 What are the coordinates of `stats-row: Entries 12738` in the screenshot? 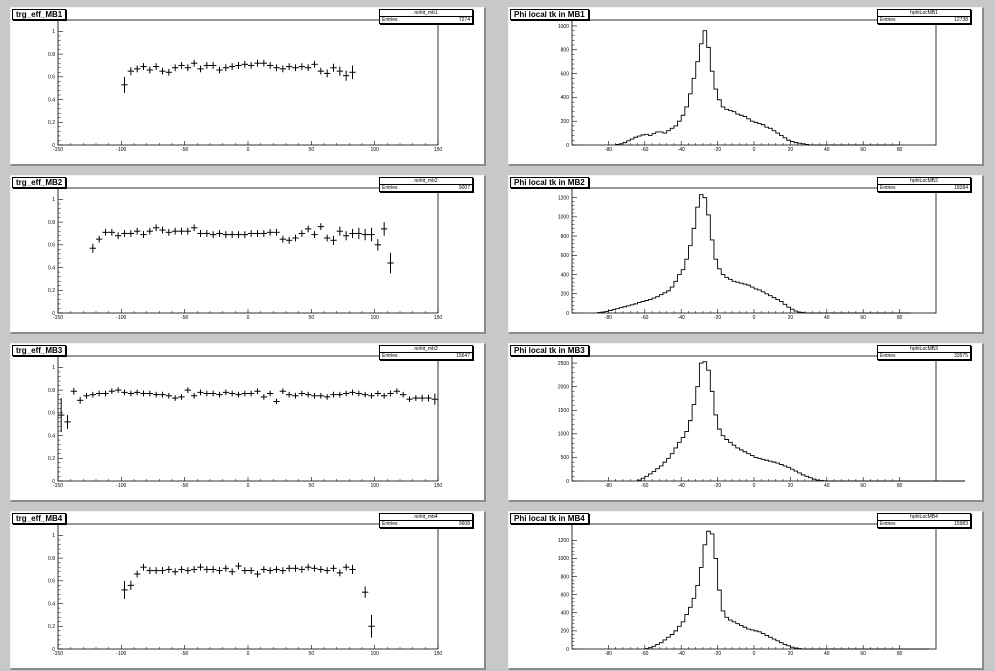 It's located at (924, 20).